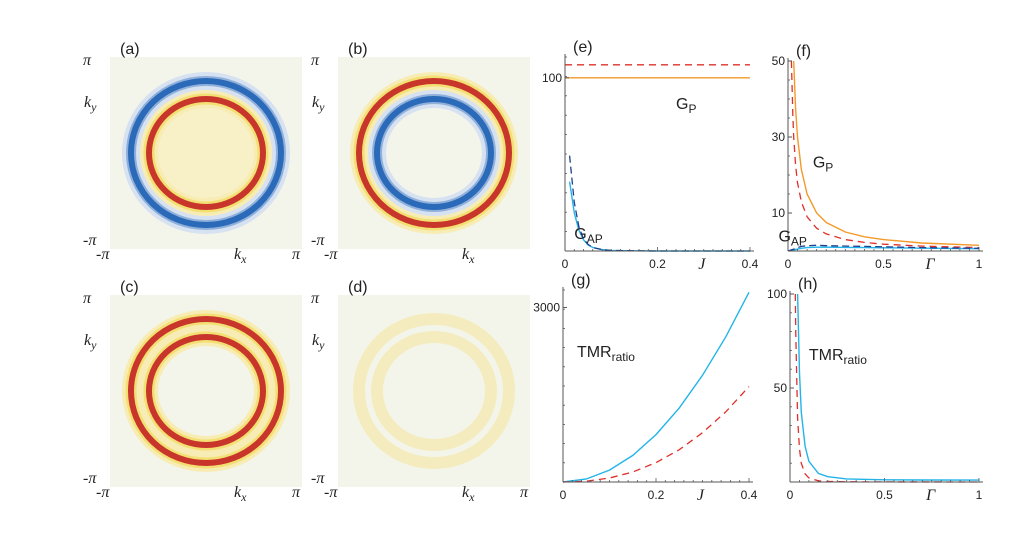 The image size is (1018, 534). What do you see at coordinates (358, 287) in the screenshot?
I see `panel-label: (d)` at bounding box center [358, 287].